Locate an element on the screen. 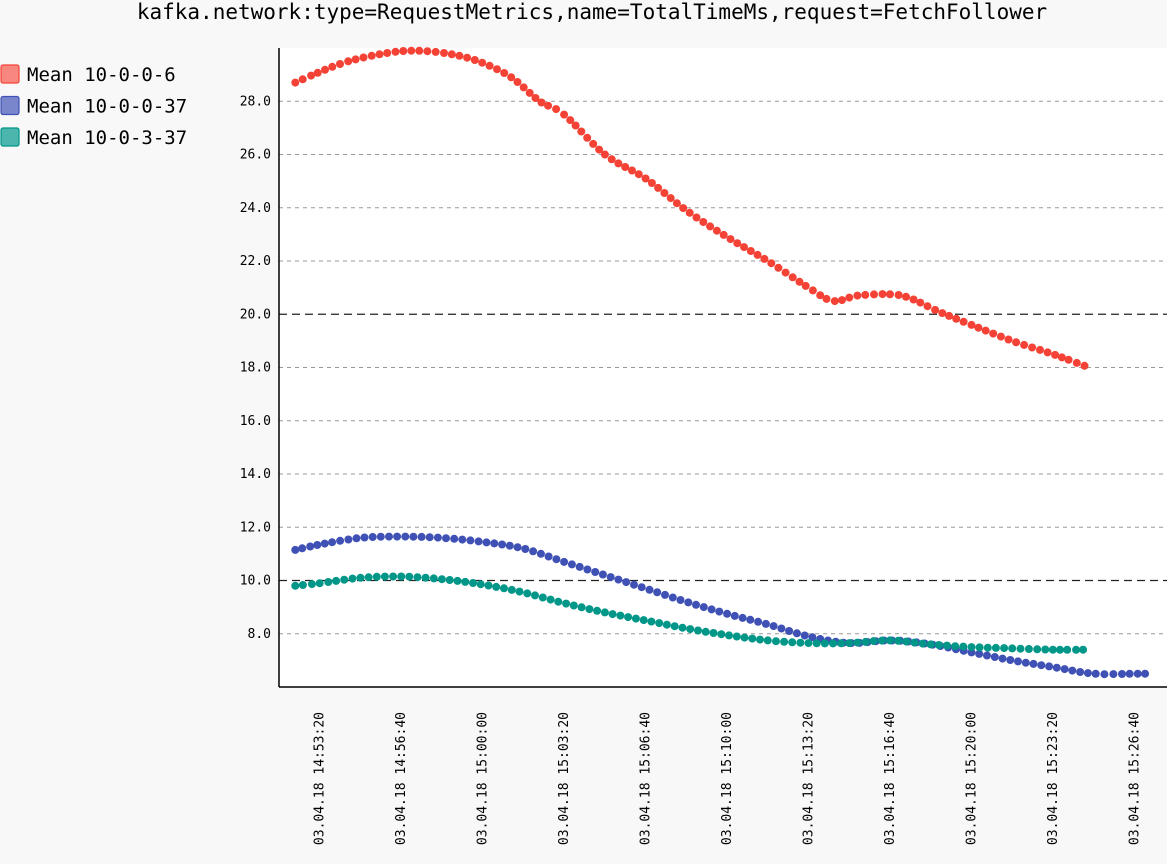  y-tick-label: 18.0 is located at coordinates (255, 368).